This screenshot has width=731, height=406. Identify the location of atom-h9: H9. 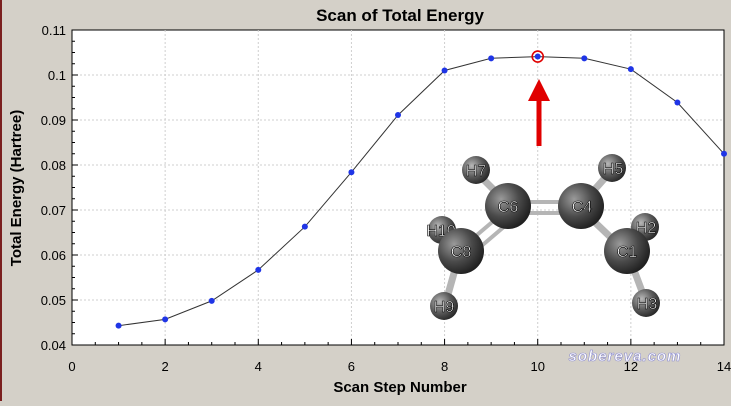
(444, 306).